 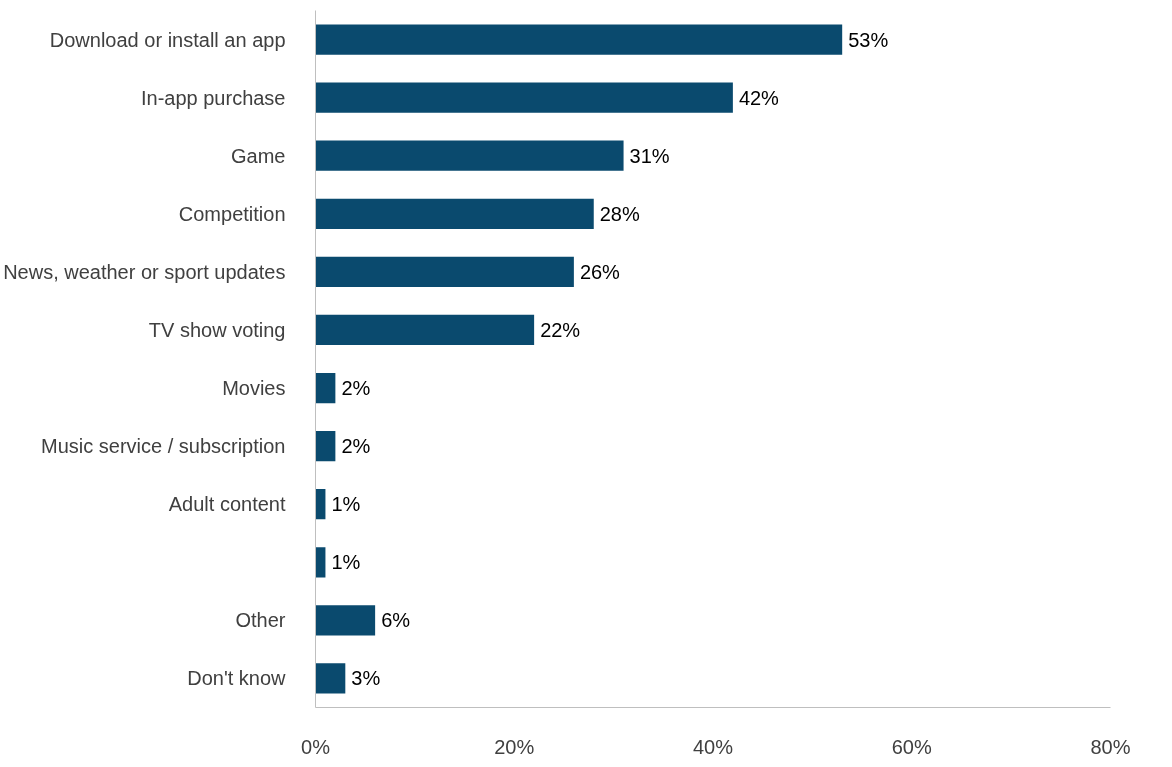 What do you see at coordinates (868, 39) in the screenshot?
I see `data-label: 53%` at bounding box center [868, 39].